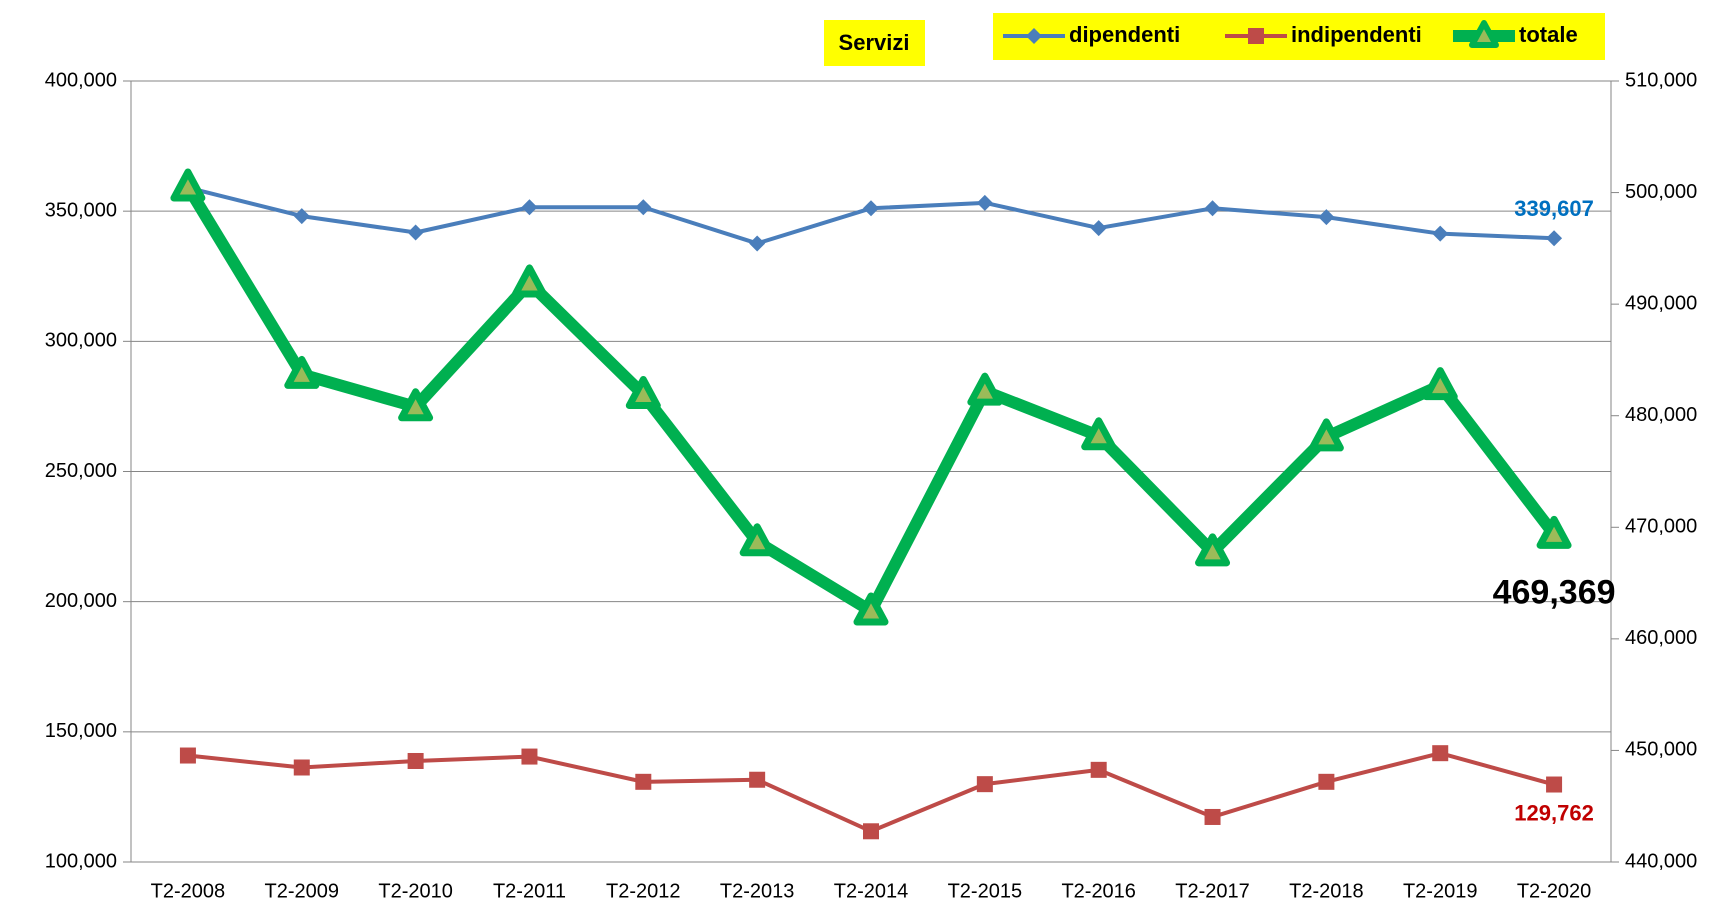 The image size is (1729, 911). Describe the element at coordinates (1661, 861) in the screenshot. I see `y2-tick-label: 440,000` at that location.